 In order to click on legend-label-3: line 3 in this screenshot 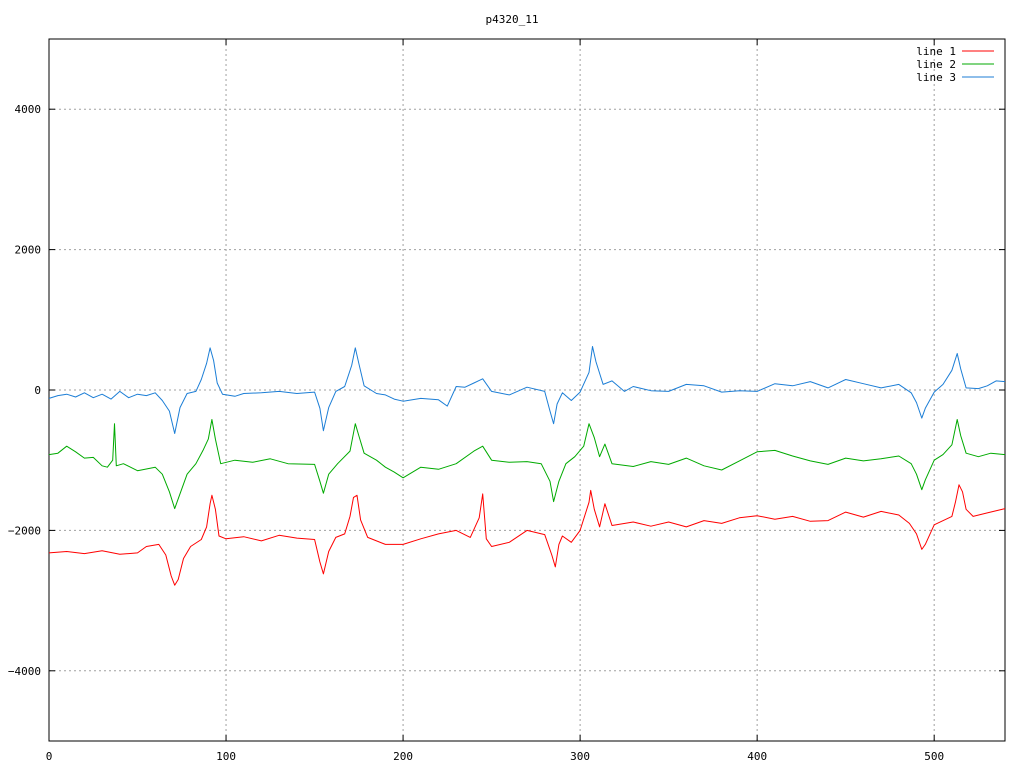, I will do `click(936, 77)`.